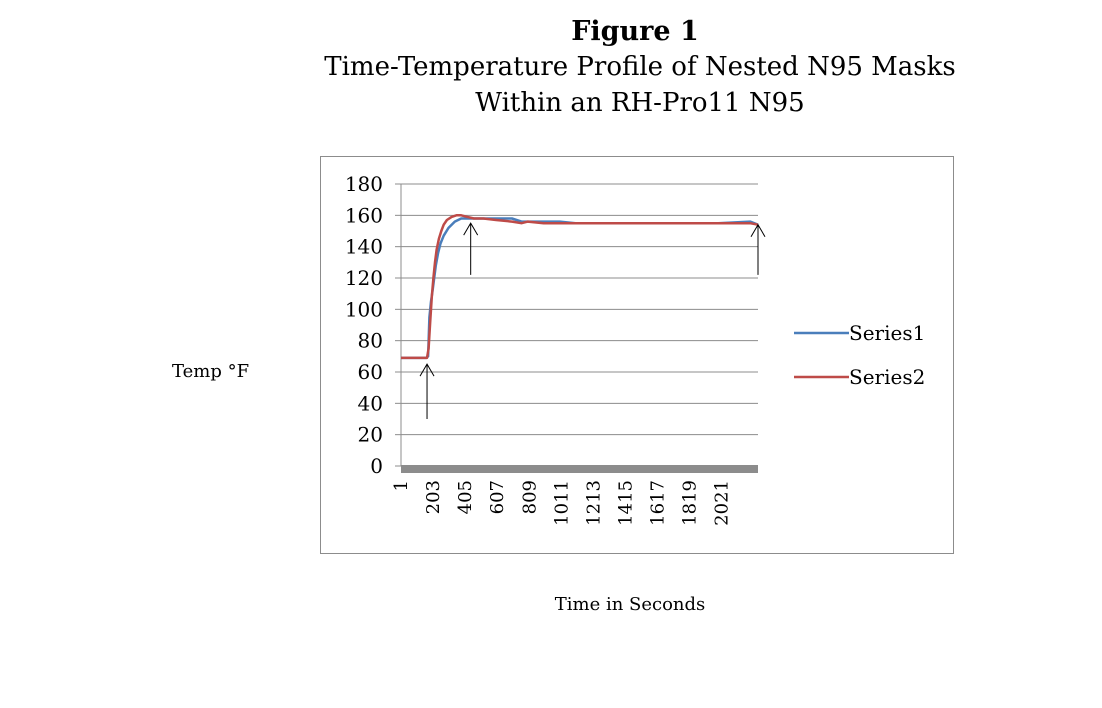  What do you see at coordinates (561, 503) in the screenshot?
I see `x-tick-label: 1011` at bounding box center [561, 503].